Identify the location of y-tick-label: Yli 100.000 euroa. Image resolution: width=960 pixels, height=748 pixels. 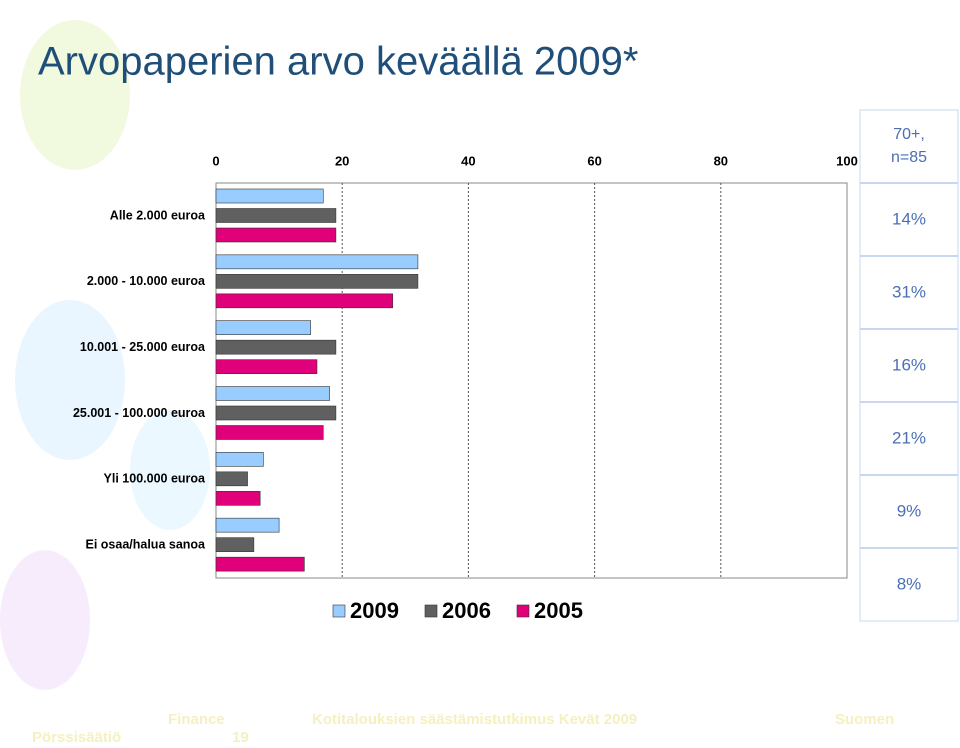
(155, 479).